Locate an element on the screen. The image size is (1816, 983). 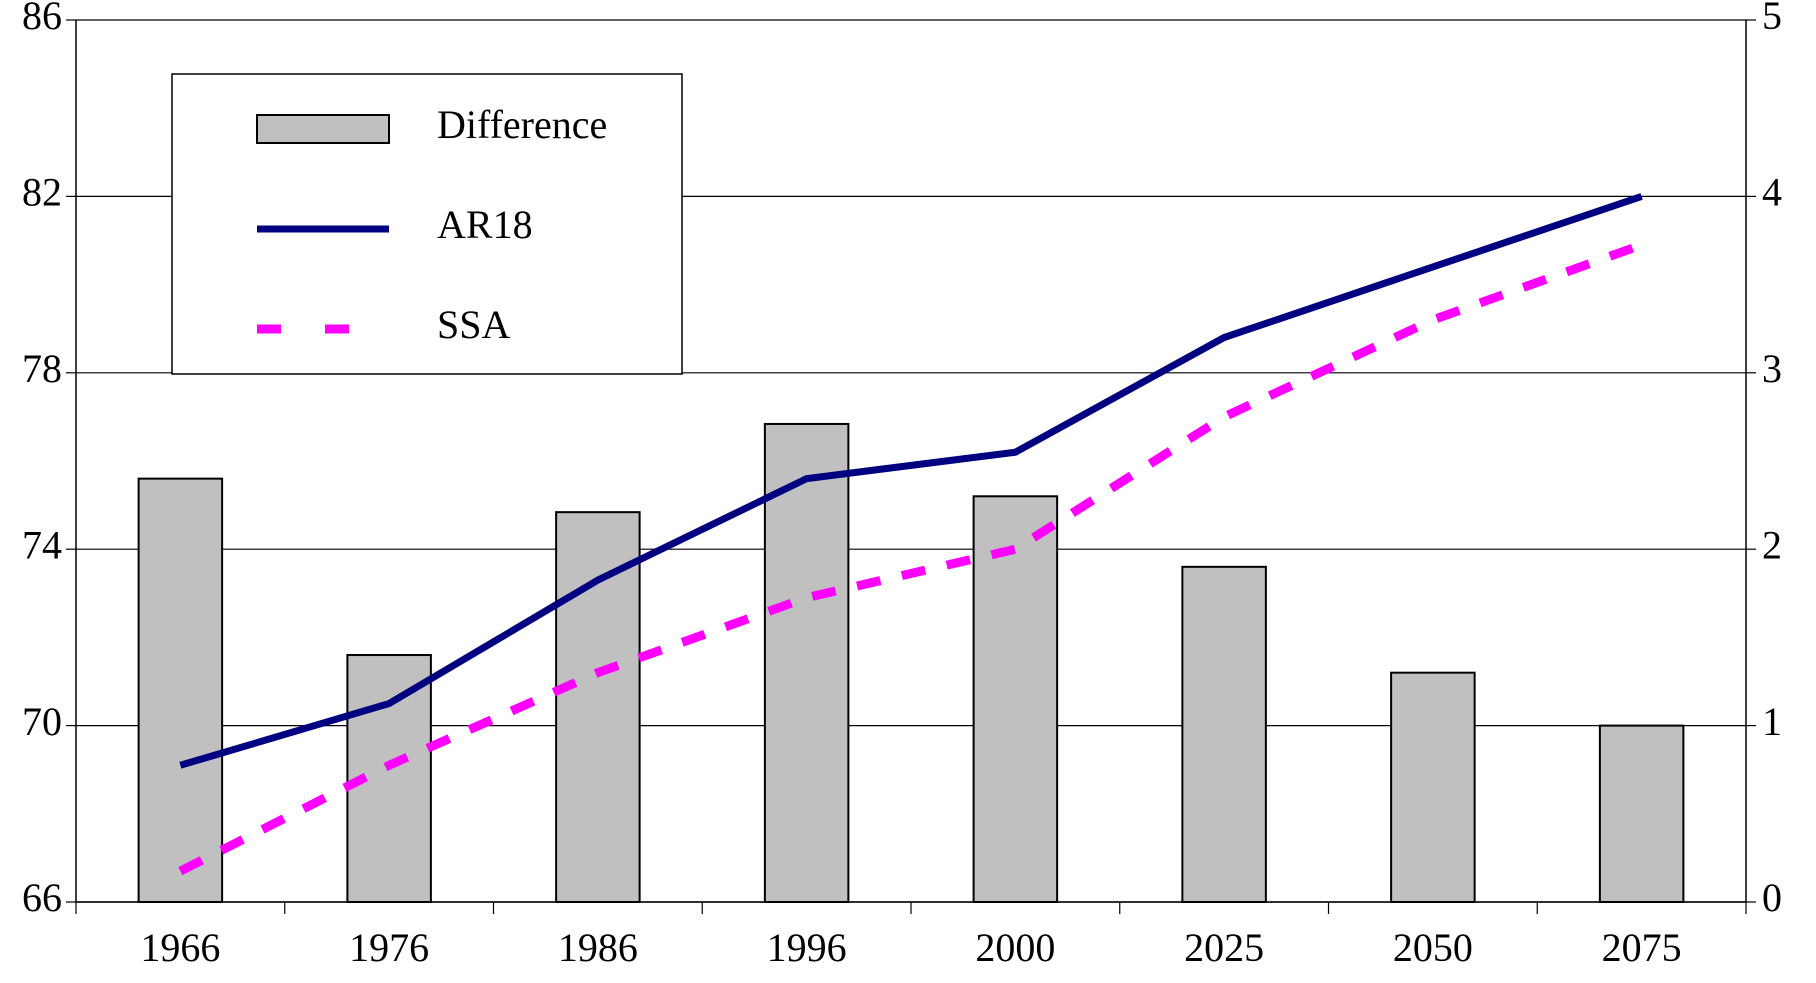
y-tick-label: 74 is located at coordinates (42, 544).